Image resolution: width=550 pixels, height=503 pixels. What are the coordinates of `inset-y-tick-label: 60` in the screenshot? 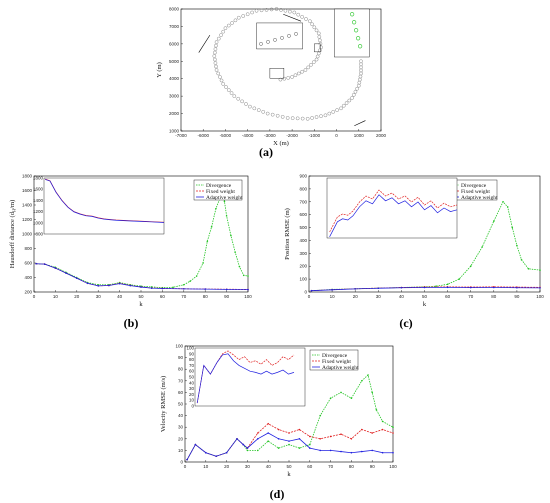 It's located at (192, 371).